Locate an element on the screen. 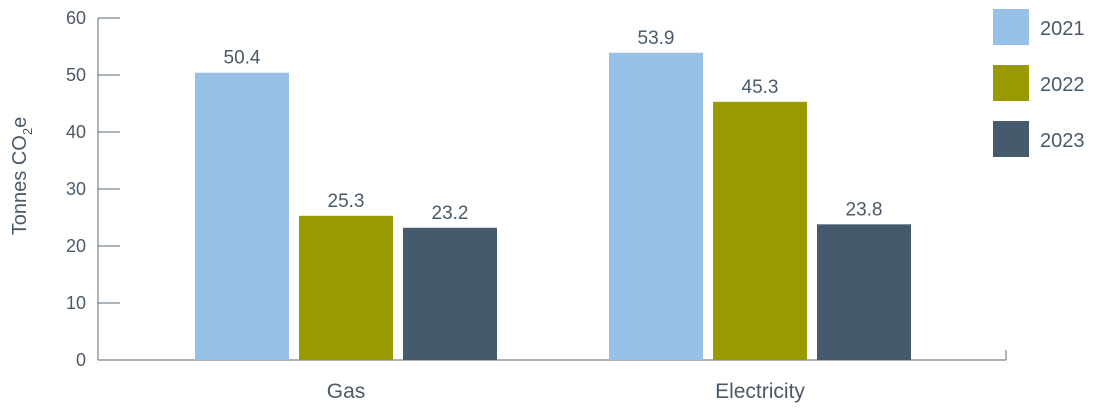 Image resolution: width=1094 pixels, height=408 pixels. category-label: Electricity is located at coordinates (760, 391).